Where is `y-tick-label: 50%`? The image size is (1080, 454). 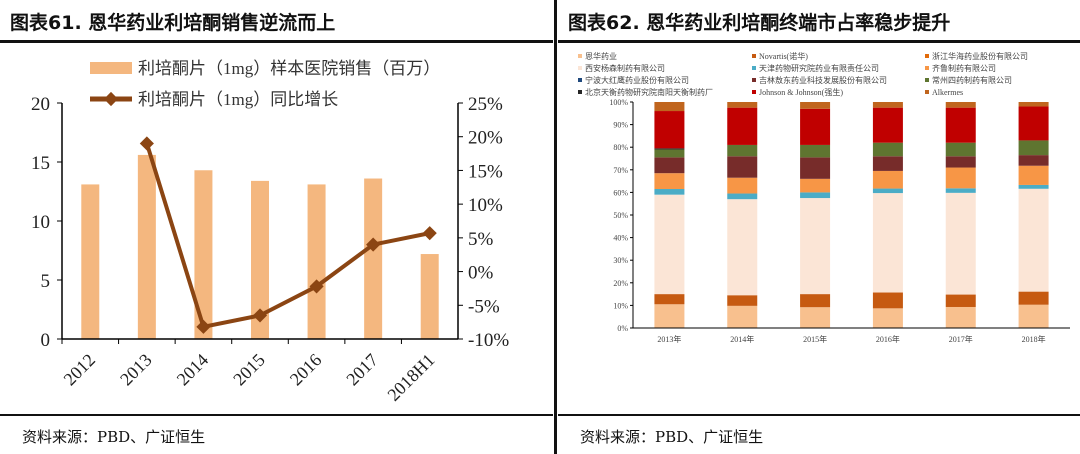 y-tick-label: 50% is located at coordinates (620, 215).